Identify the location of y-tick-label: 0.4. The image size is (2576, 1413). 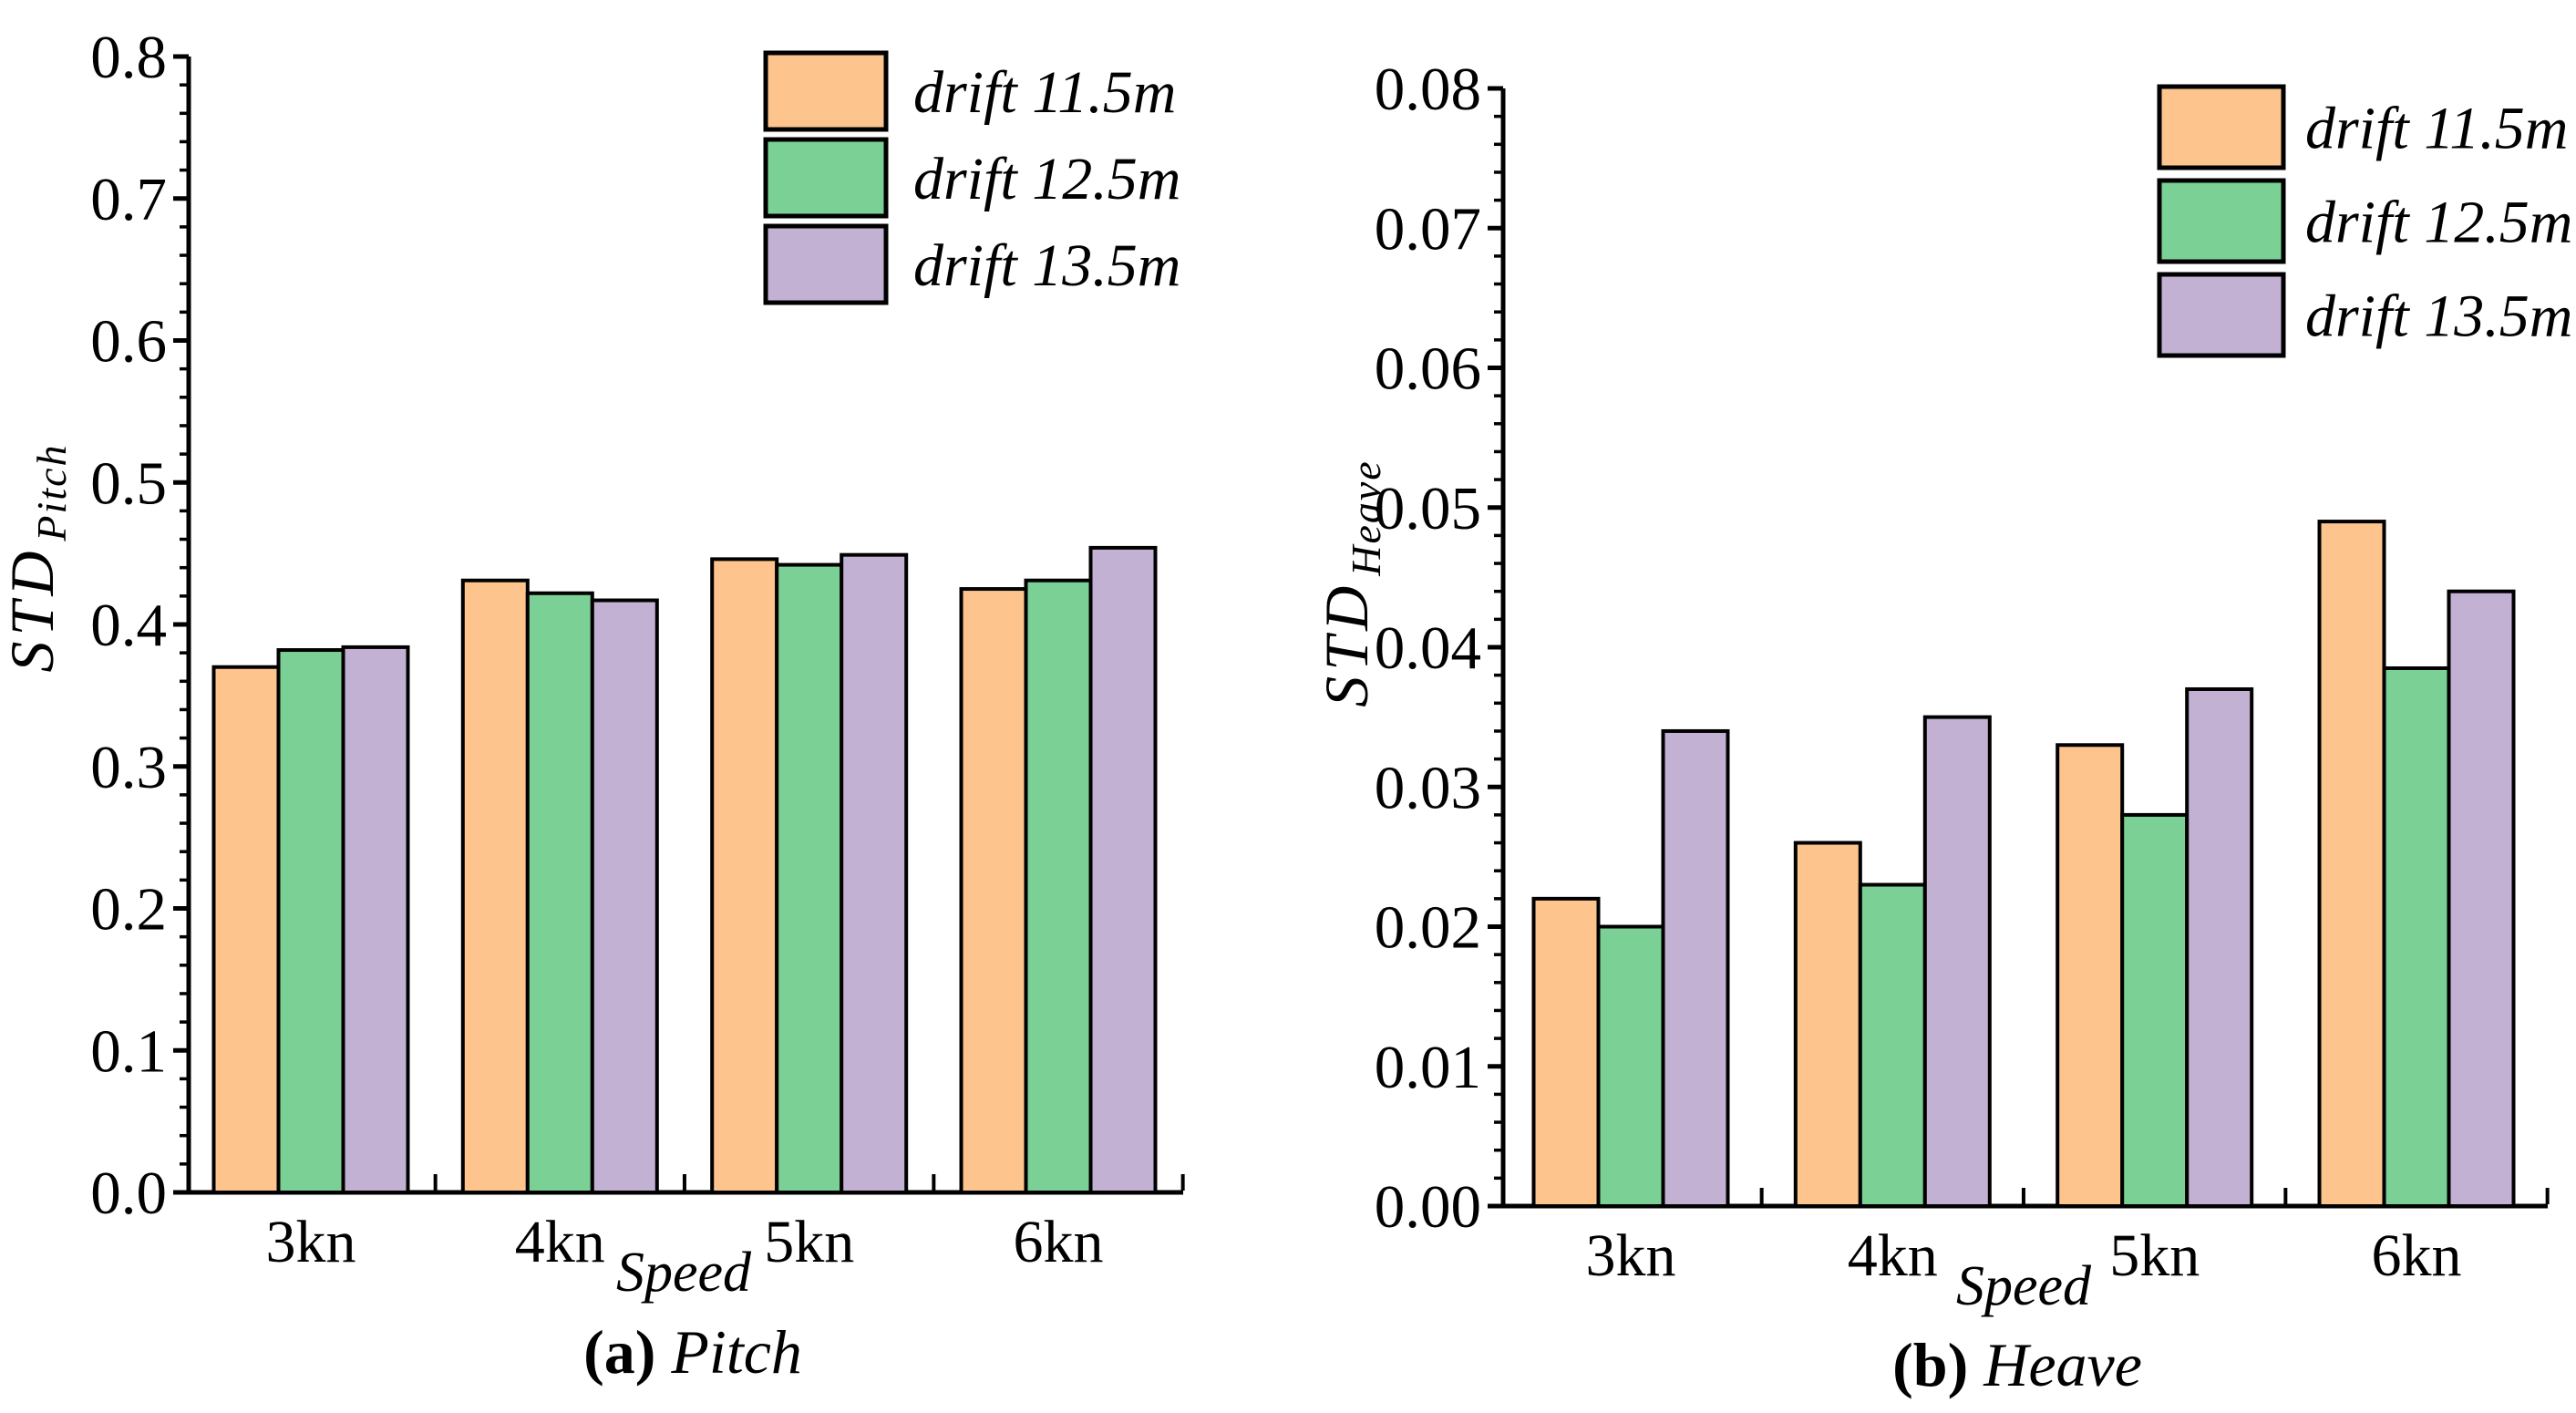
(128, 625).